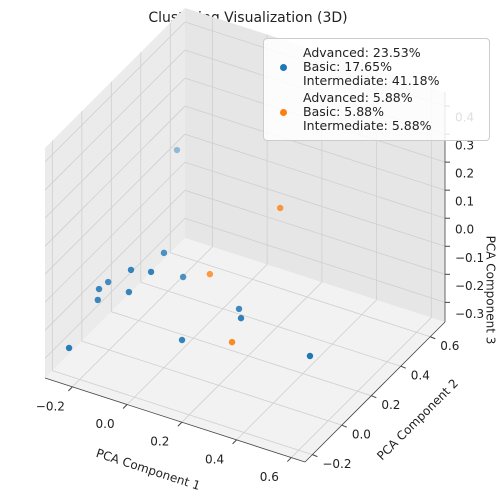  I want to click on x-tick-label: 0.0, so click(105, 424).